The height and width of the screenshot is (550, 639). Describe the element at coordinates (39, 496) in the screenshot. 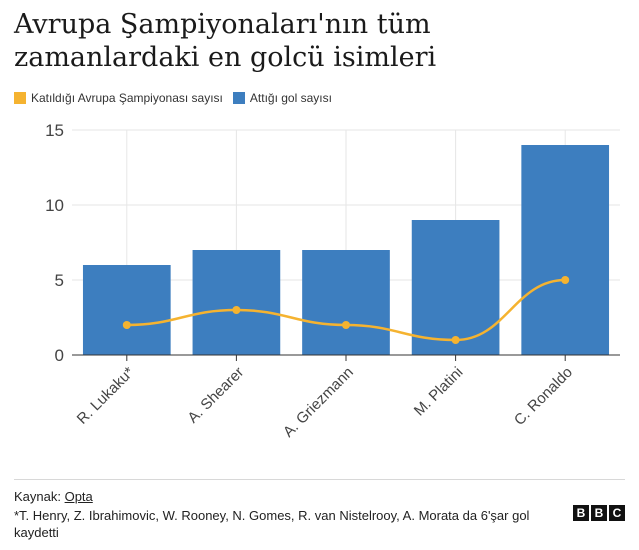

I see `source-prefix: Kaynak:` at that location.